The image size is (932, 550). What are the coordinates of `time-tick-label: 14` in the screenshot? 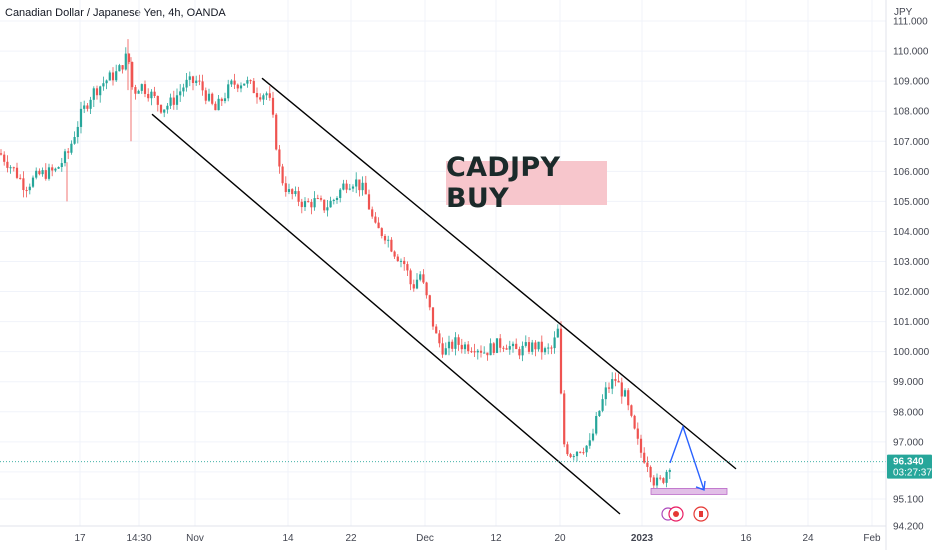 It's located at (288, 538).